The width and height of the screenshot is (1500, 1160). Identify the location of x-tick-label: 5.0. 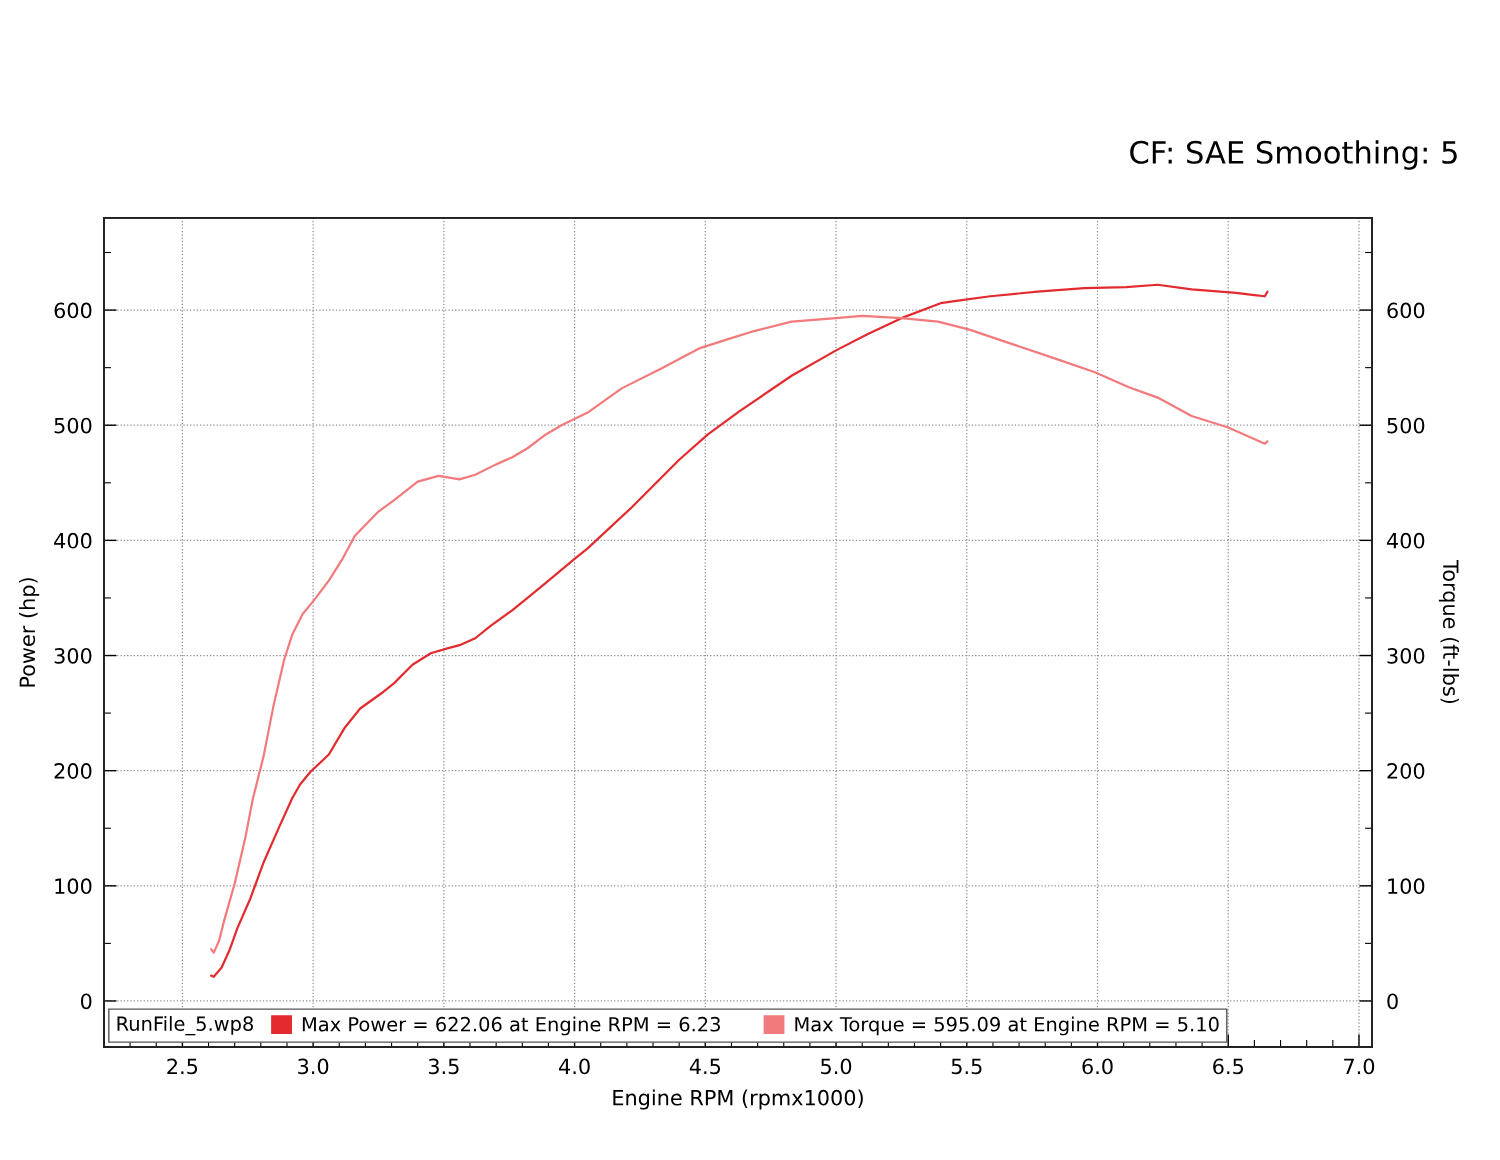
(836, 1066).